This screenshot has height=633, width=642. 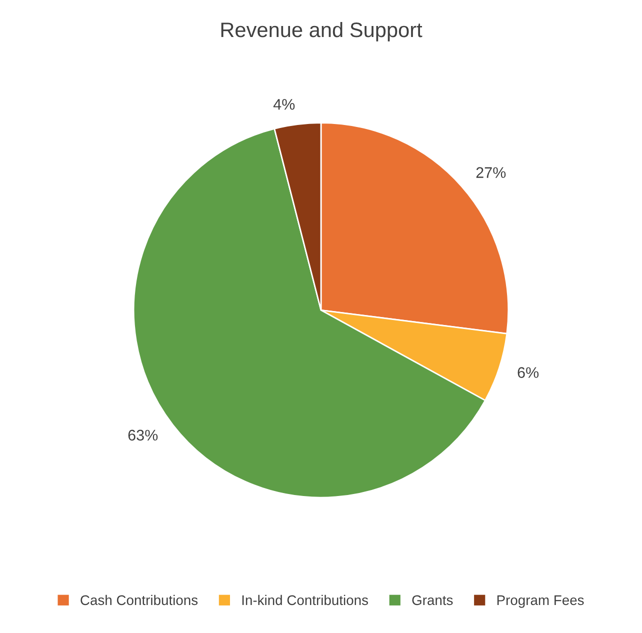 I want to click on data-label: 63%, so click(x=143, y=435).